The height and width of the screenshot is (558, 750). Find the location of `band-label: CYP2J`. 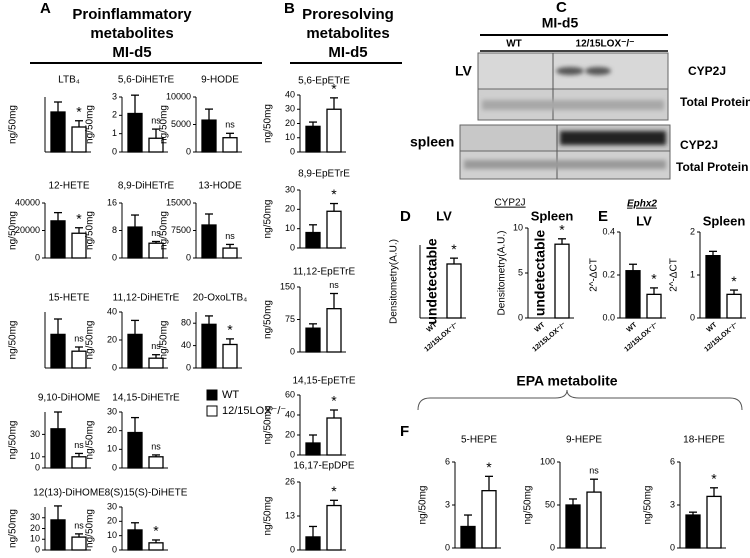

band-label: CYP2J is located at coordinates (699, 145).